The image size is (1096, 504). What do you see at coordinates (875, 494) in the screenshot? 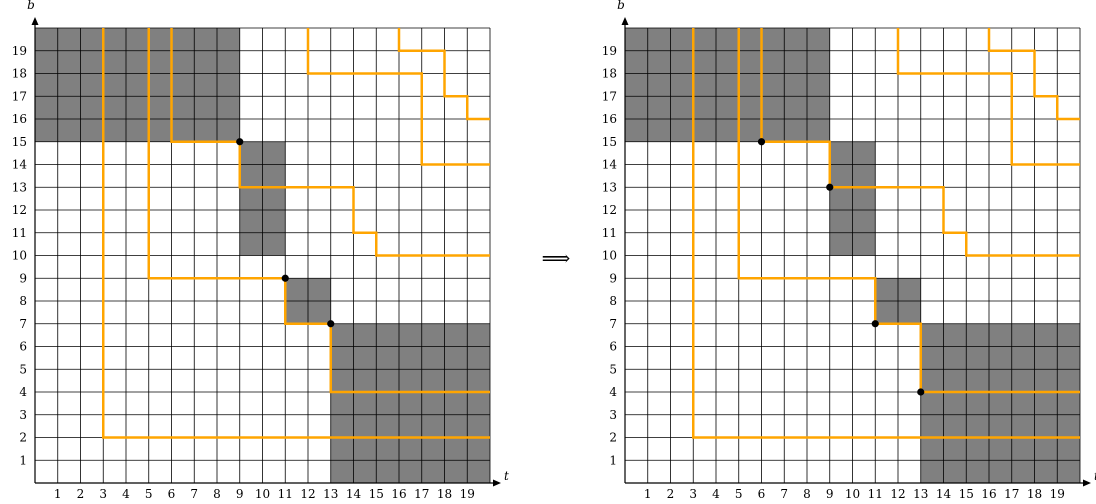
I see `x-tick-label: 11` at bounding box center [875, 494].